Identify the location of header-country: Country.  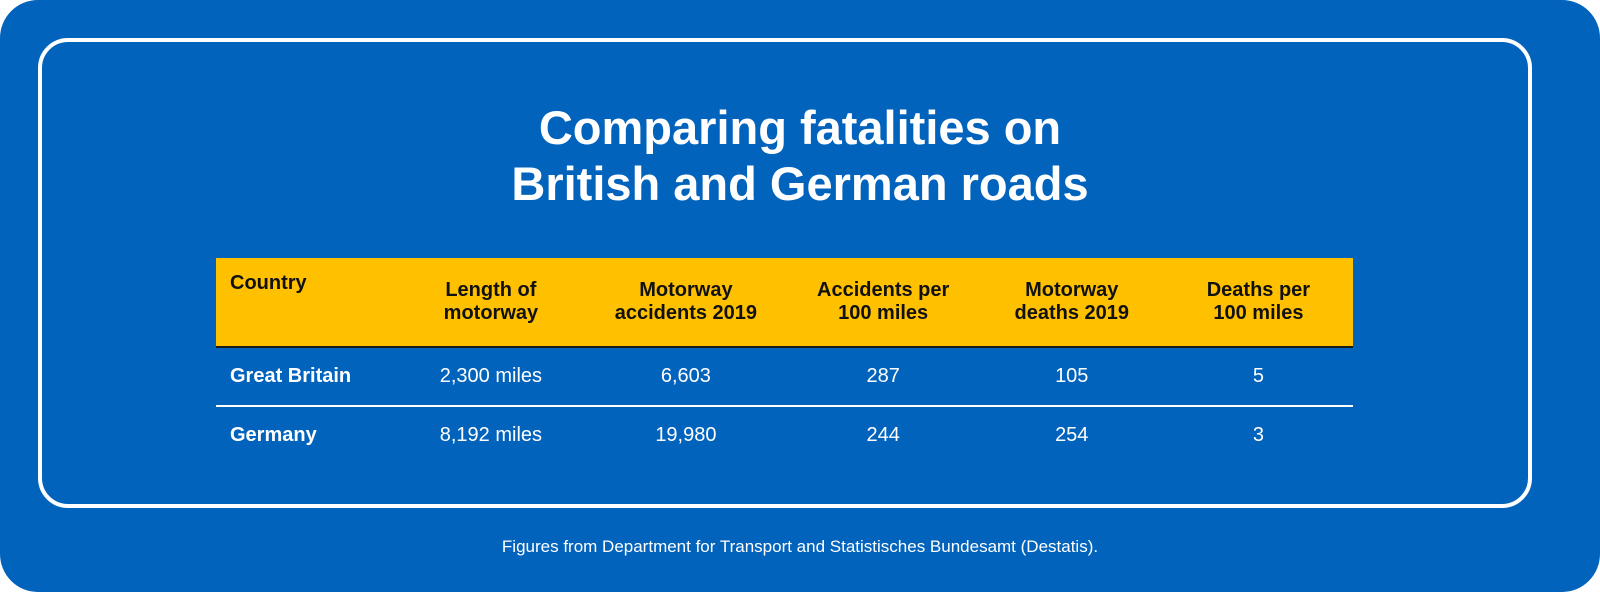
(306, 303).